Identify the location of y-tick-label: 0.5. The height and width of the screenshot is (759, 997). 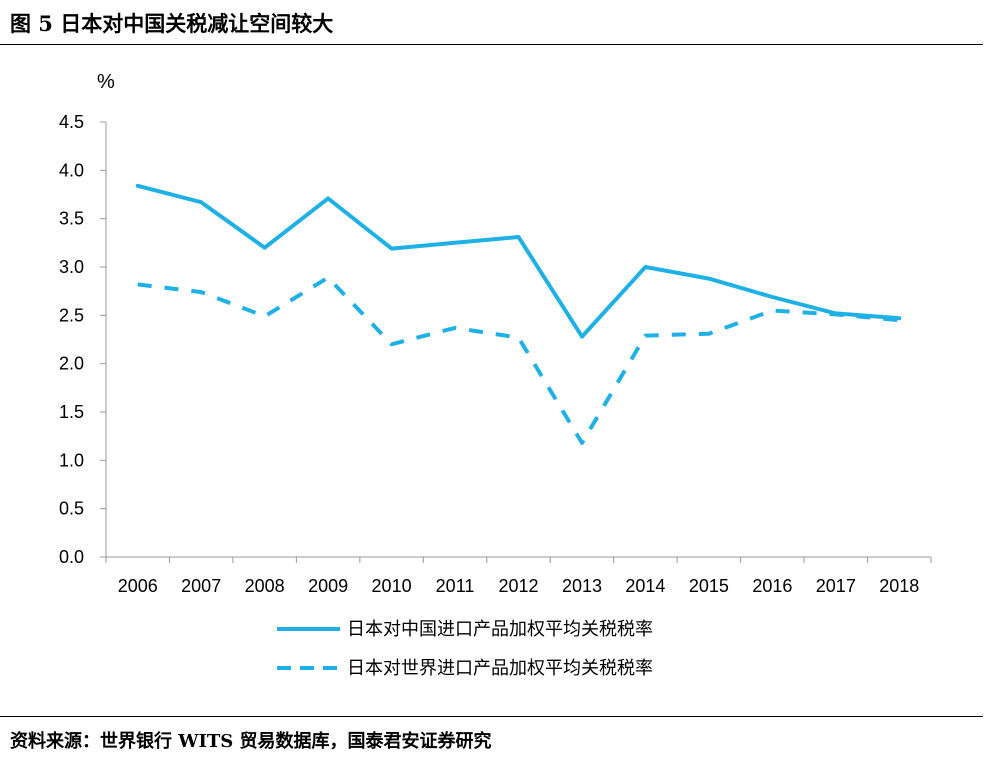
(71, 509).